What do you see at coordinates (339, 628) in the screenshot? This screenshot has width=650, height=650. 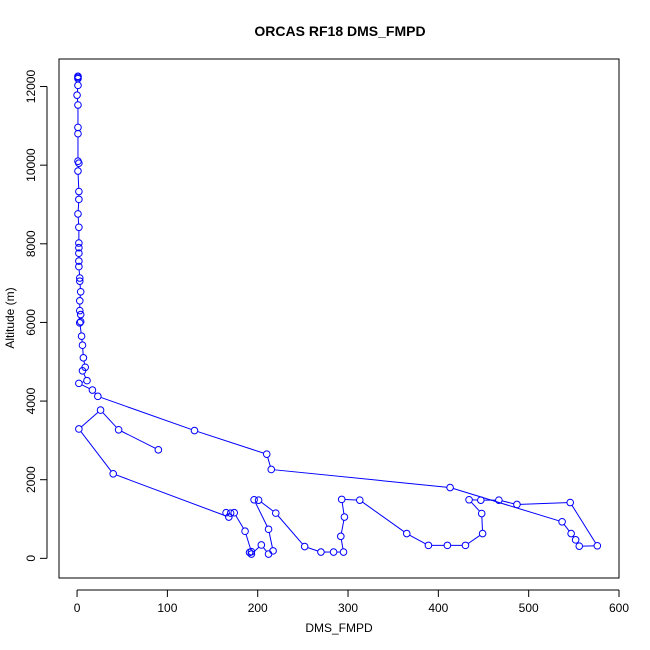 I see `x-axis-label: DMS_FMPD` at bounding box center [339, 628].